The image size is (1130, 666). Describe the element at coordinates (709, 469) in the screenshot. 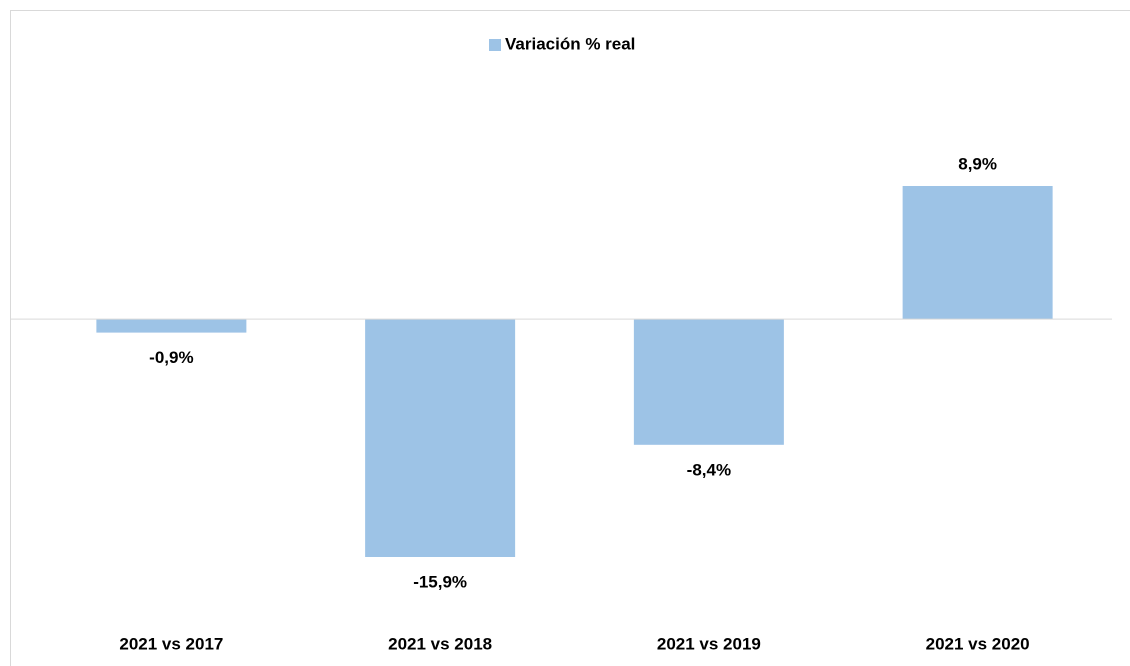

I see `data-label: -8,4%` at that location.